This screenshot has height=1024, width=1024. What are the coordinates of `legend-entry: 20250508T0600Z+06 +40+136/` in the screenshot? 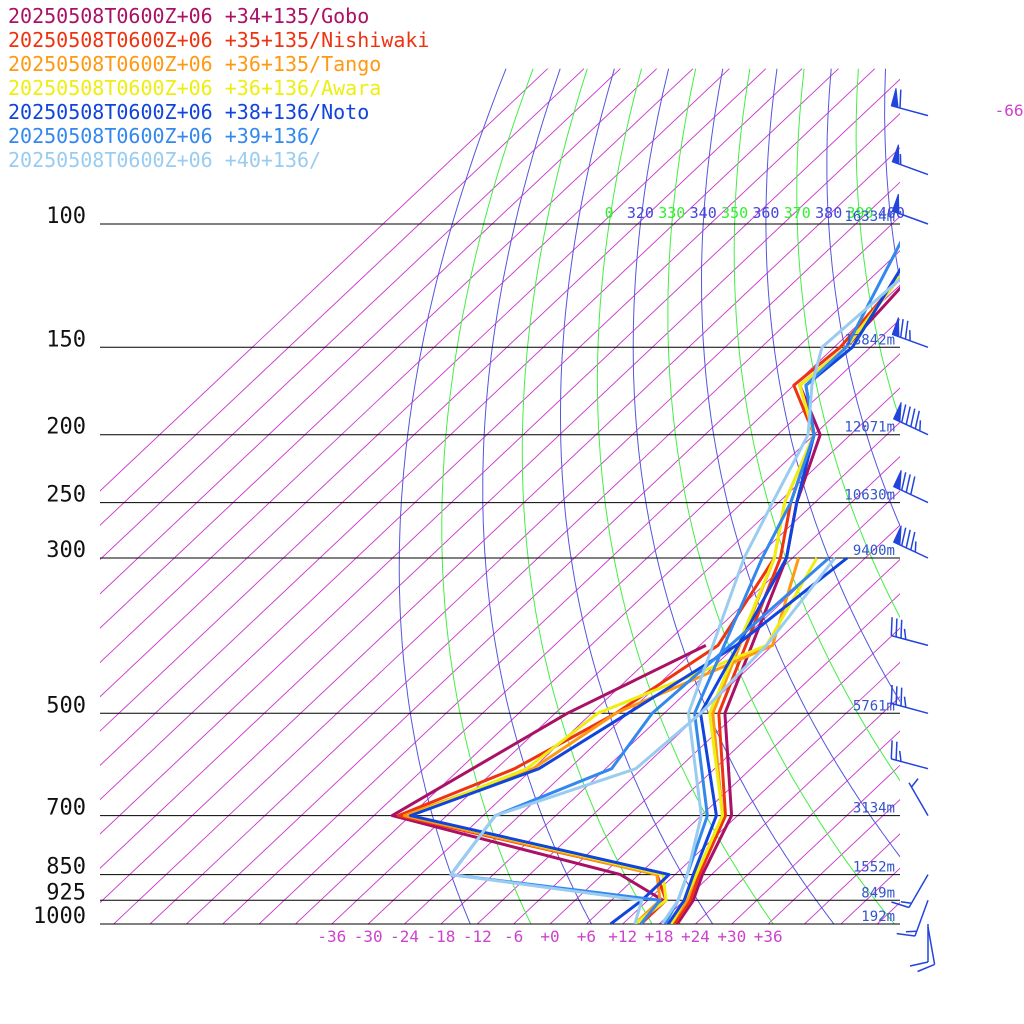 It's located at (164, 160).